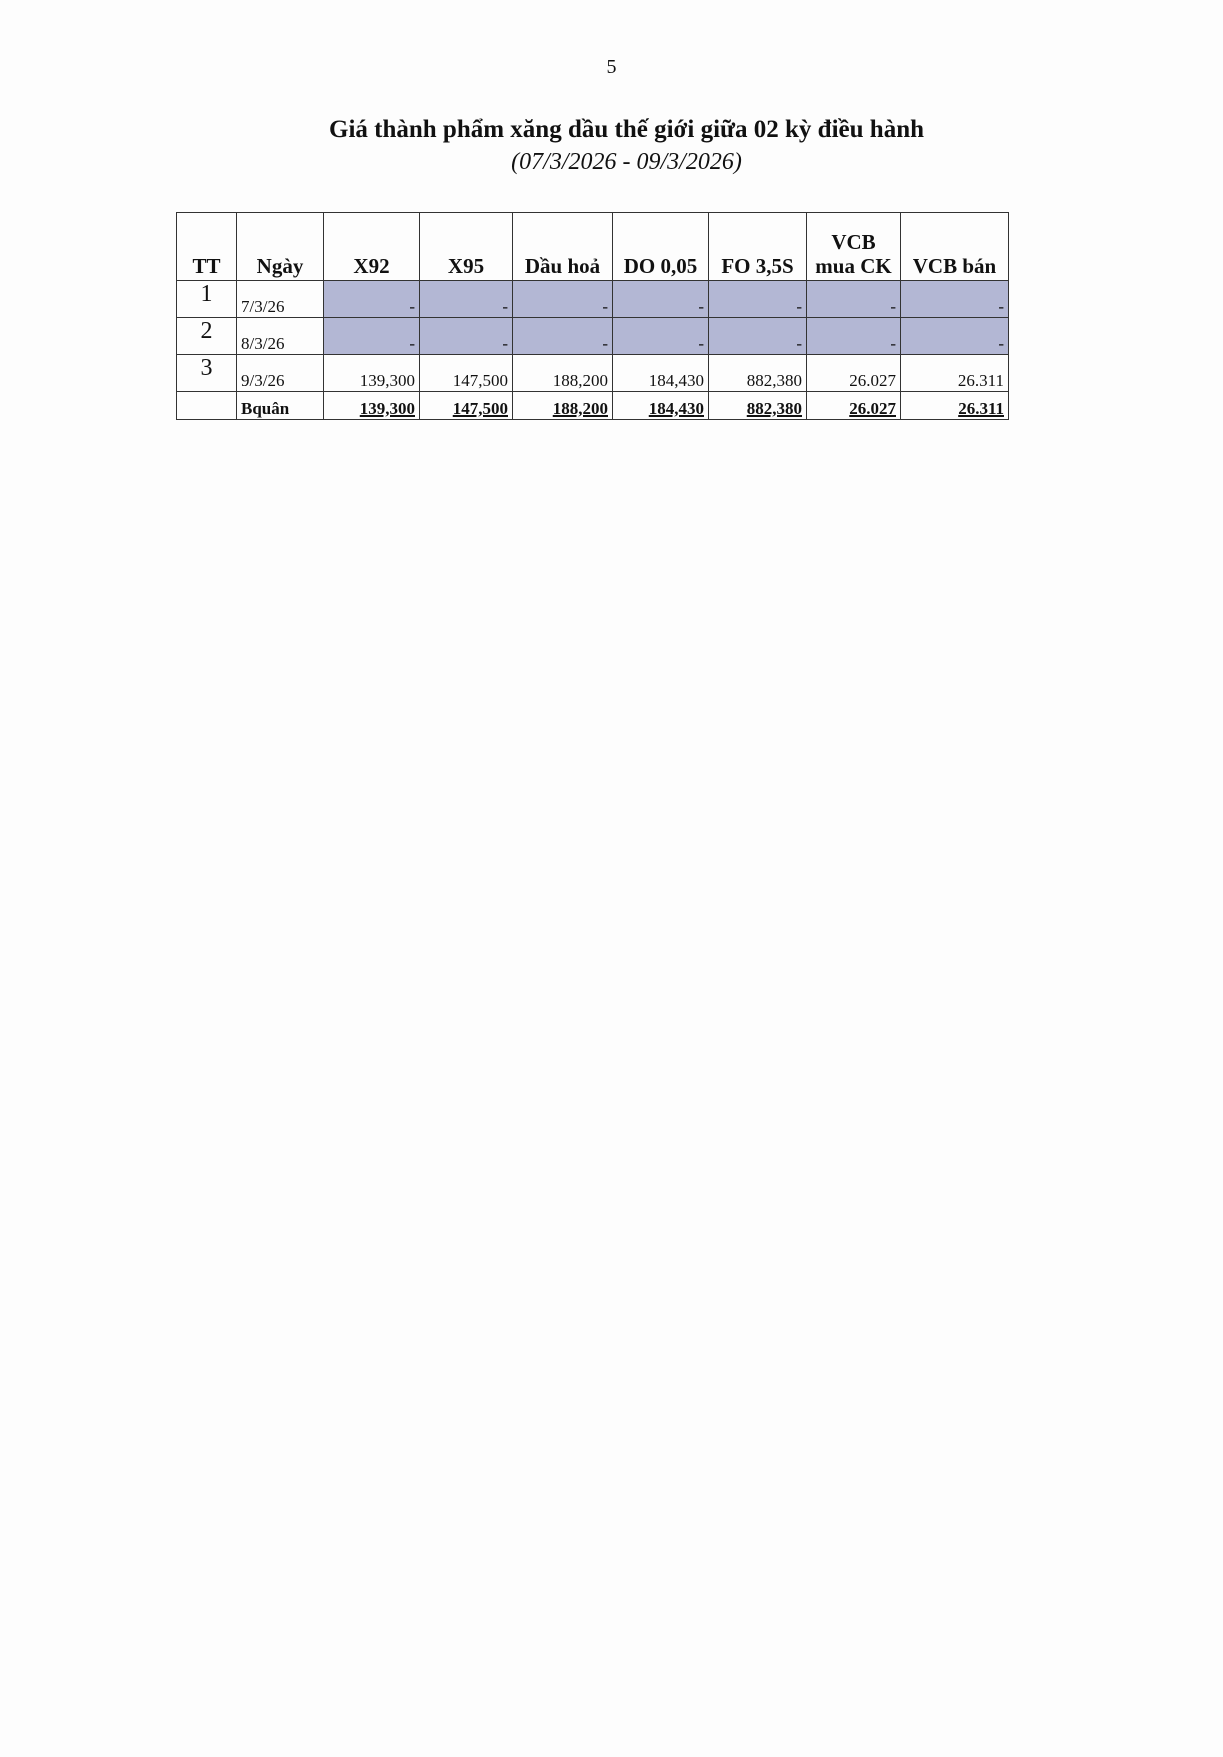 The height and width of the screenshot is (1757, 1223). I want to click on average-value-cell: 184,430, so click(660, 405).